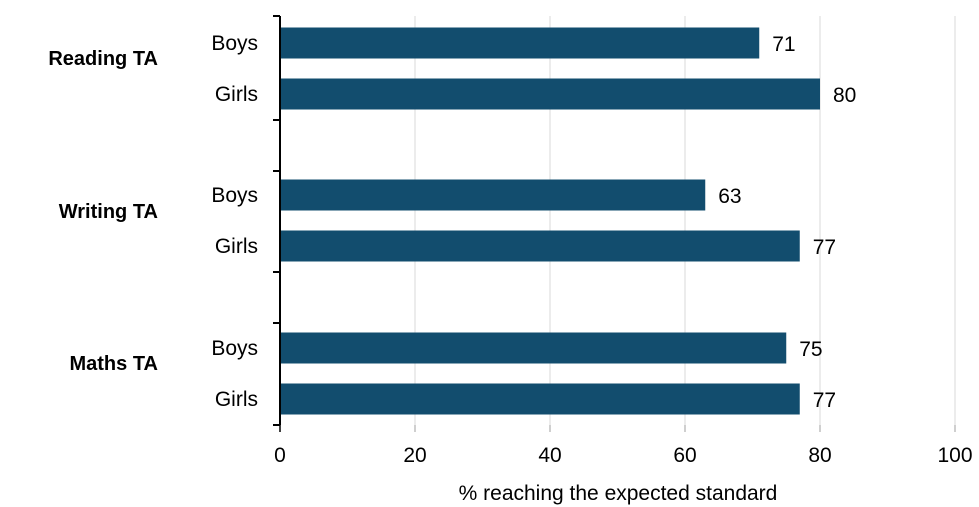 The image size is (979, 507). What do you see at coordinates (844, 95) in the screenshot?
I see `data-label: 80` at bounding box center [844, 95].